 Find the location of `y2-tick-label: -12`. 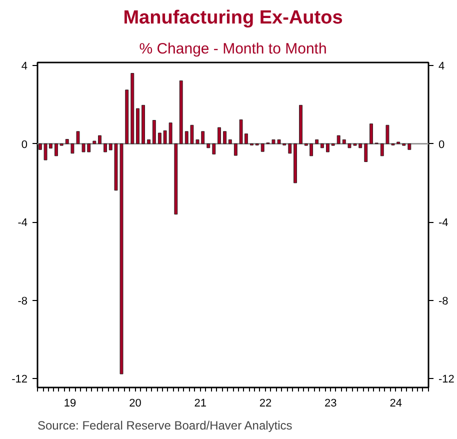

y2-tick-label: -12 is located at coordinates (446, 380).